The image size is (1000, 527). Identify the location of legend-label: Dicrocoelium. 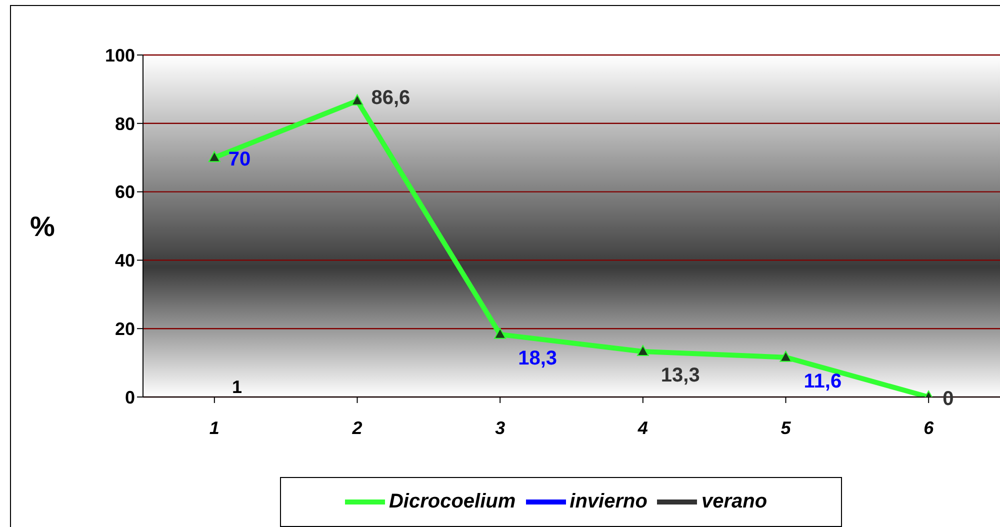
(452, 501).